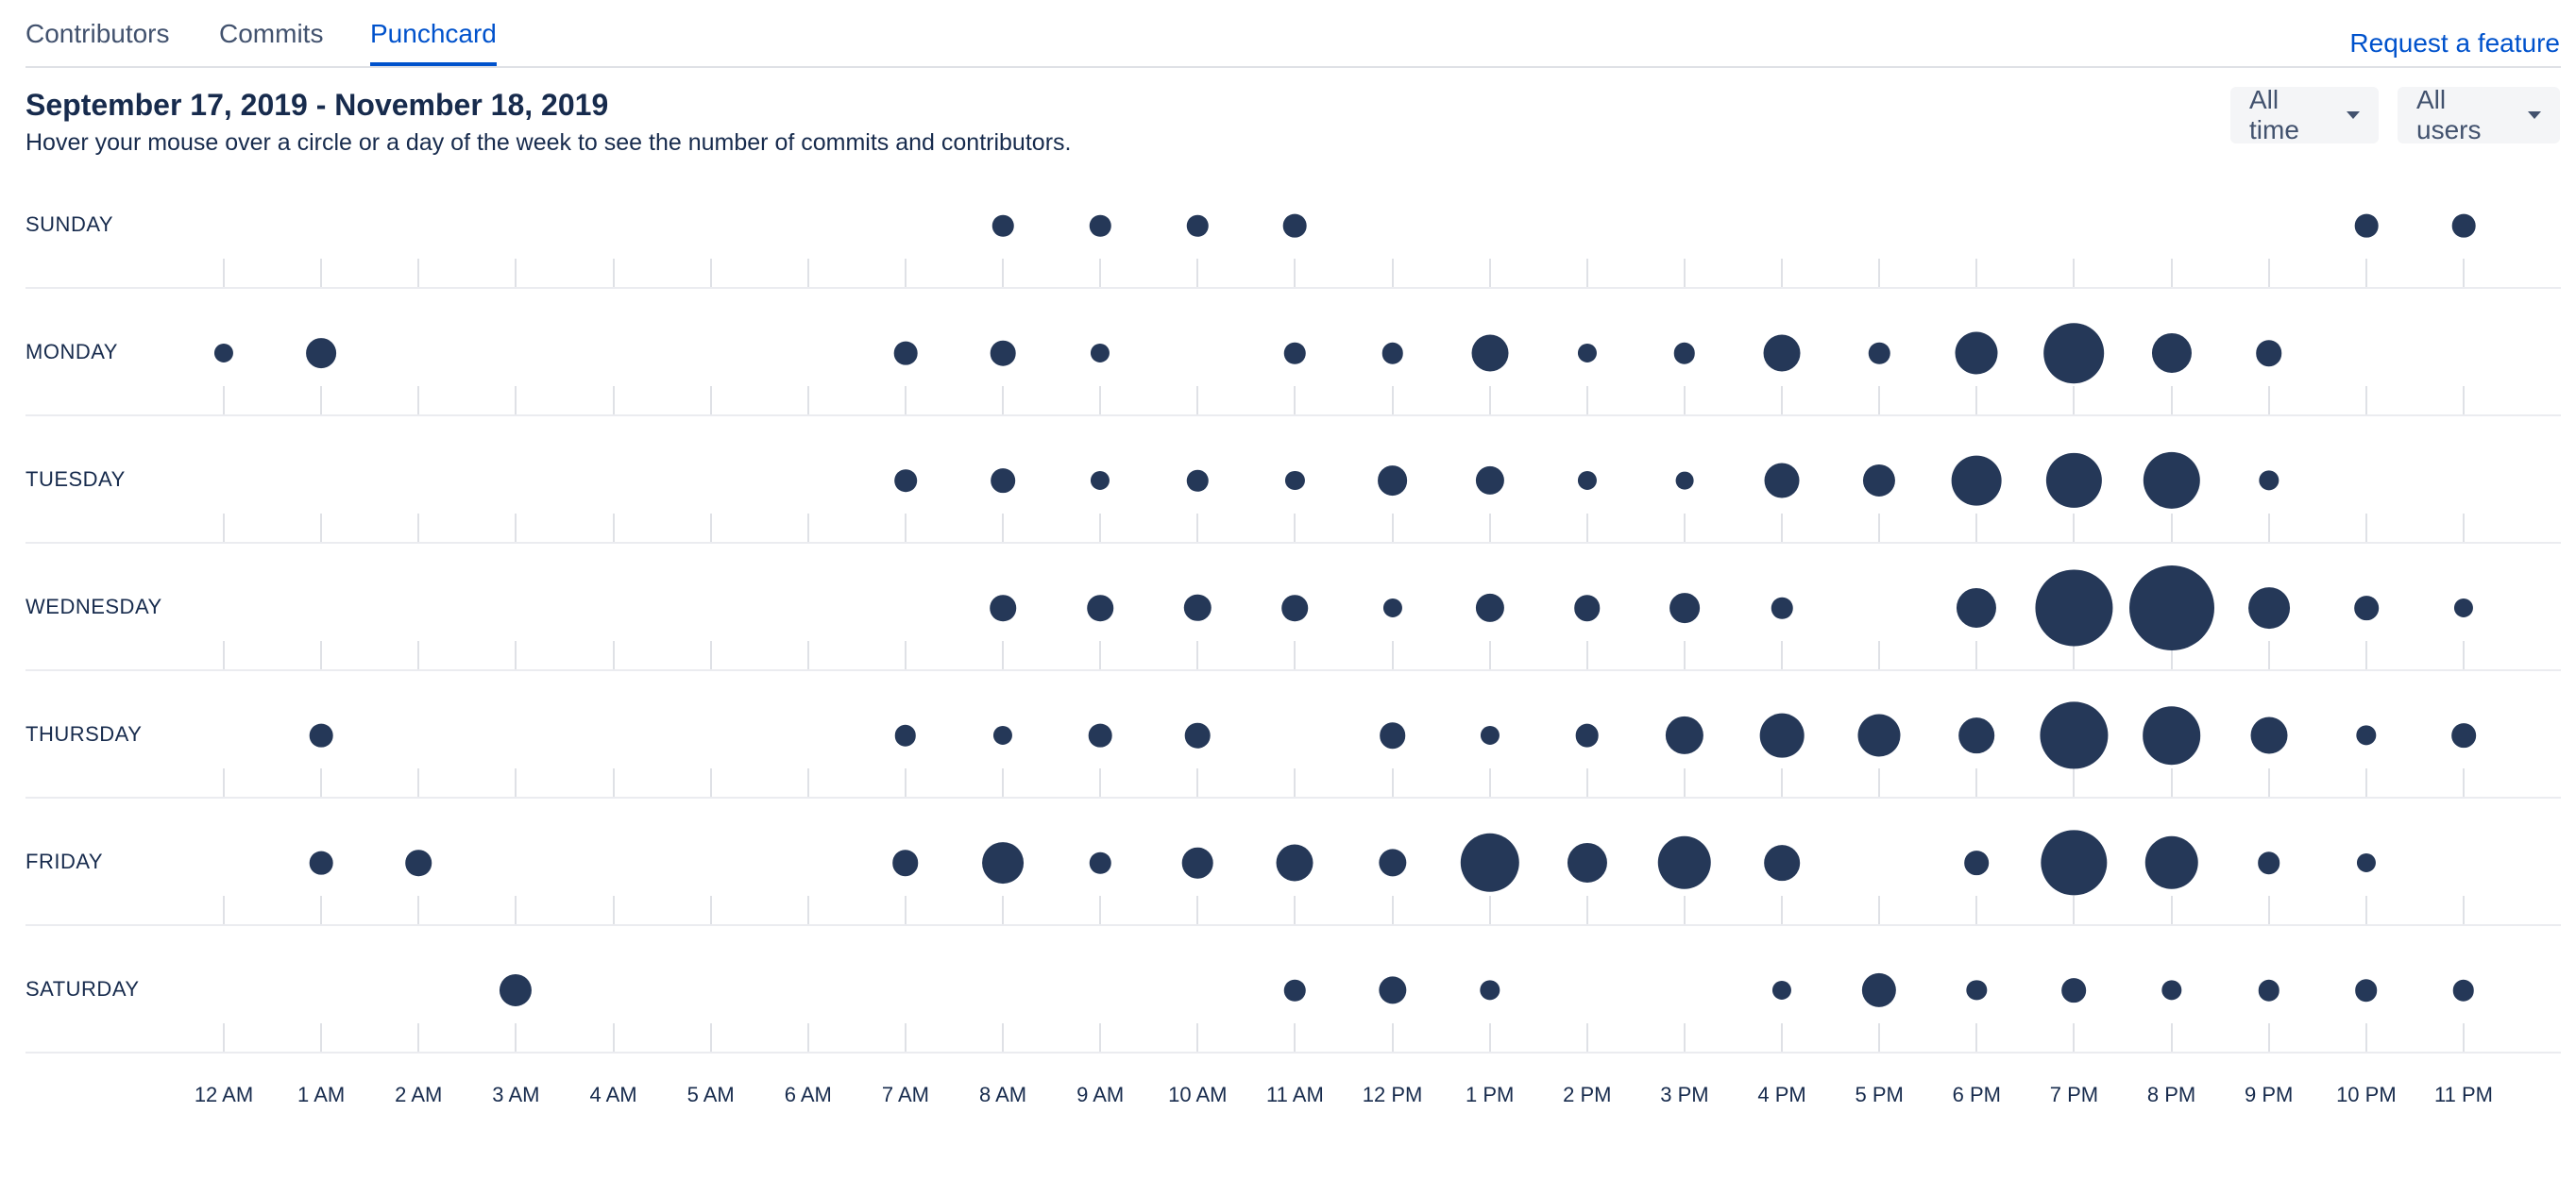 The height and width of the screenshot is (1180, 2576). Describe the element at coordinates (1100, 735) in the screenshot. I see `punch-dot-thursday-9am` at that location.